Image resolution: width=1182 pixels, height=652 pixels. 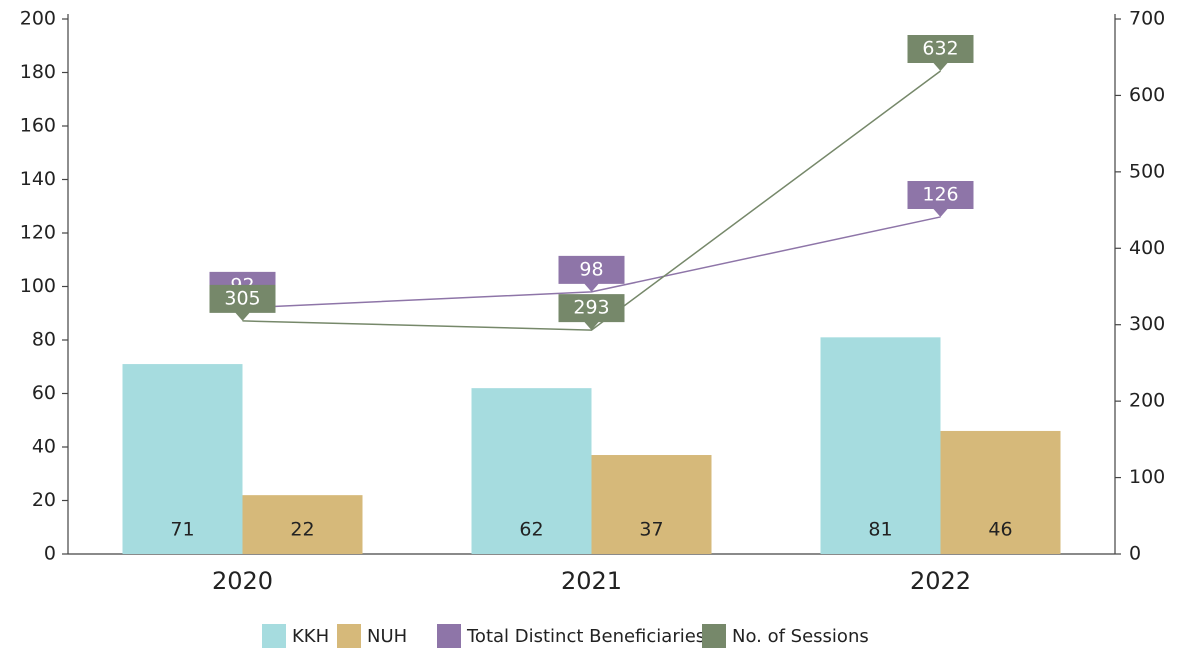 What do you see at coordinates (44, 340) in the screenshot?
I see `y-tick-label: 80` at bounding box center [44, 340].